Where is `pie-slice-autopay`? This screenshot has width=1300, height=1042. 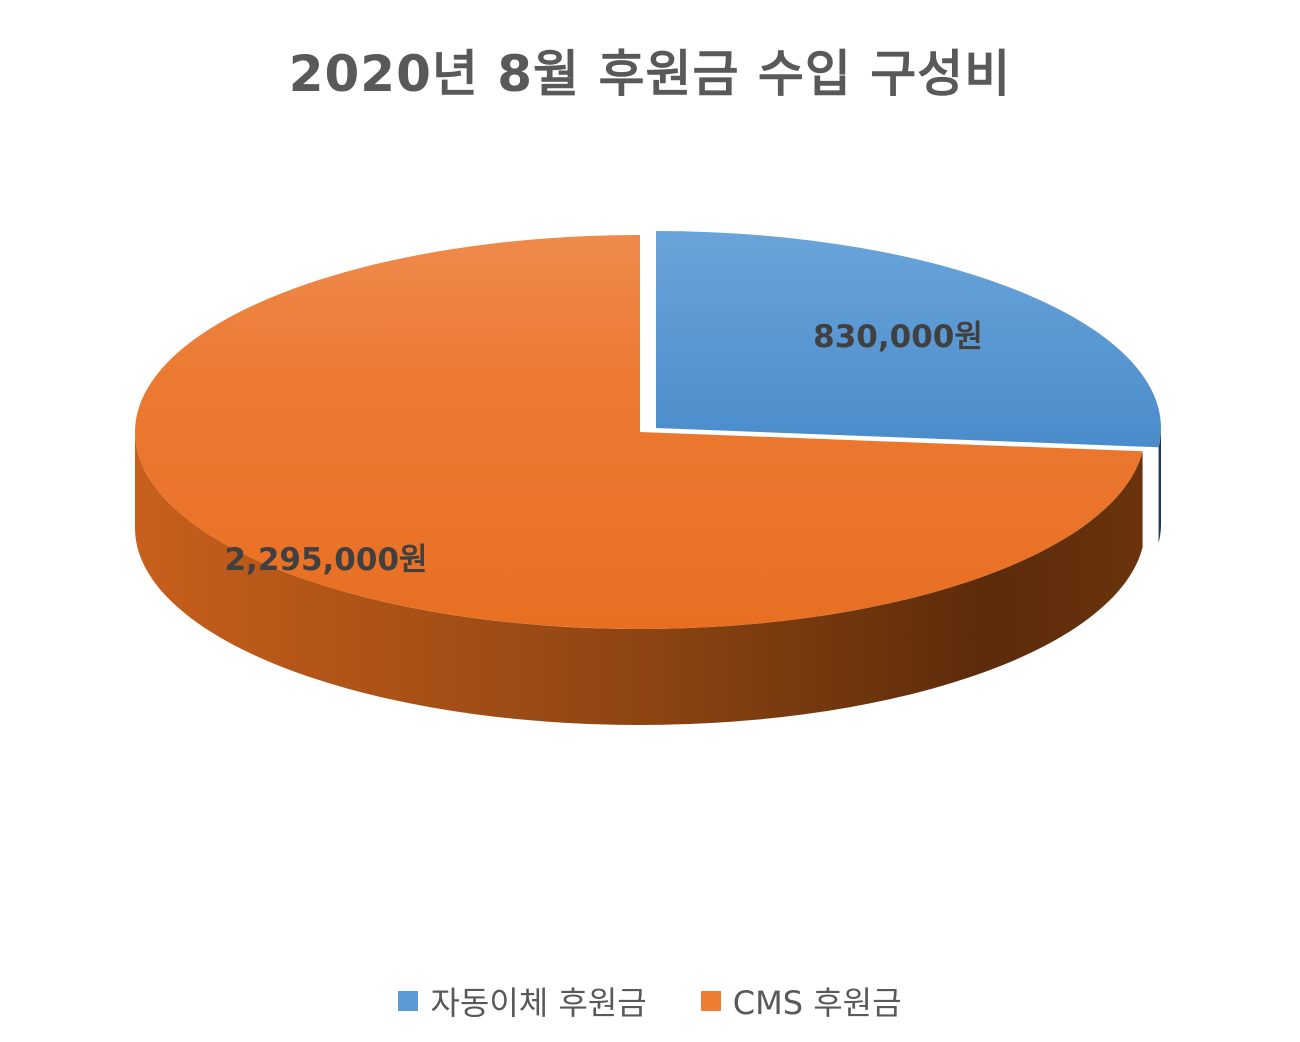
pie-slice-autopay is located at coordinates (908, 339).